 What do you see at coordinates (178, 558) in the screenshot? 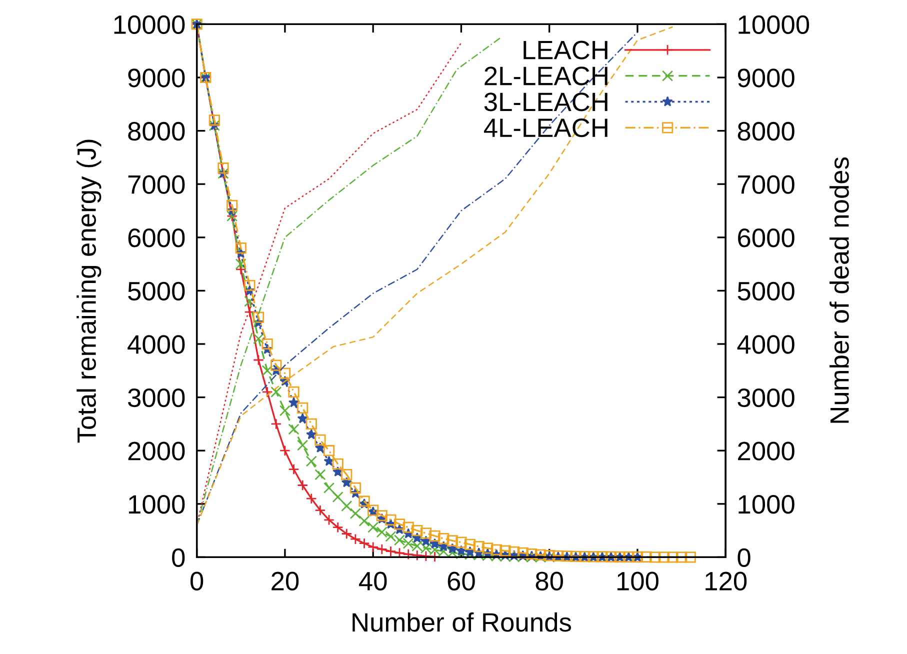
I see `y-tick-label: 0` at bounding box center [178, 558].